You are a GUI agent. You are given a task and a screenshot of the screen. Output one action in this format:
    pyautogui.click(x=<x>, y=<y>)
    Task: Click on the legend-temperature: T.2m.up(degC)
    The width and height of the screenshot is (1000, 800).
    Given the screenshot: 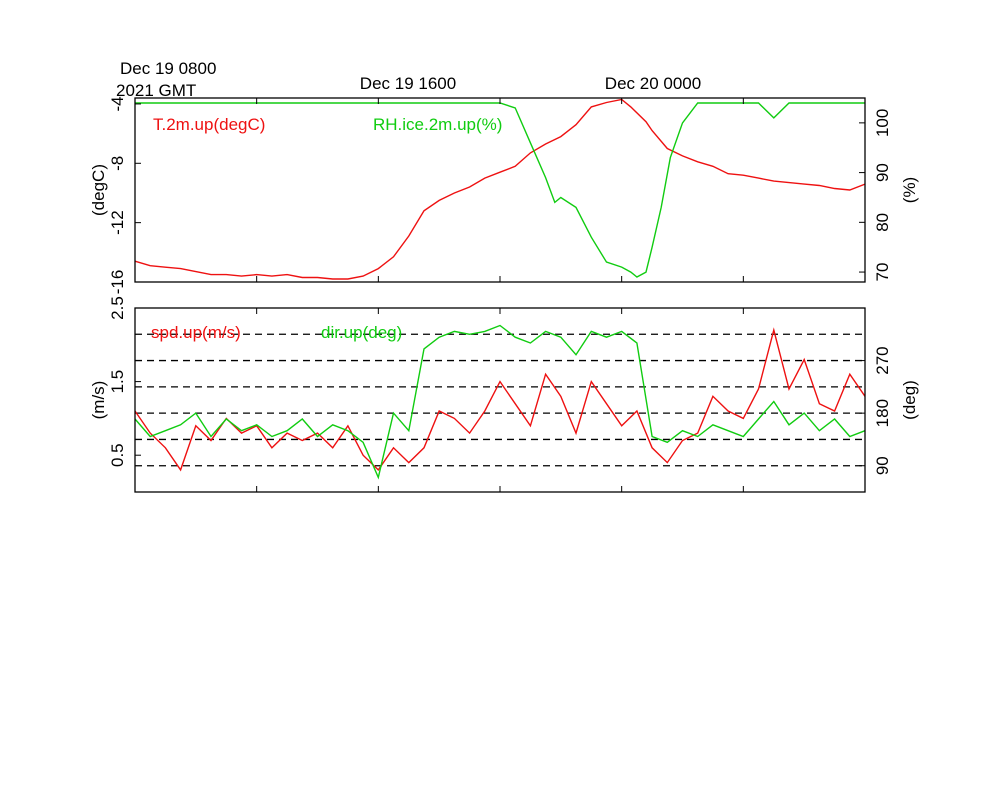 What is the action you would take?
    pyautogui.click(x=209, y=124)
    